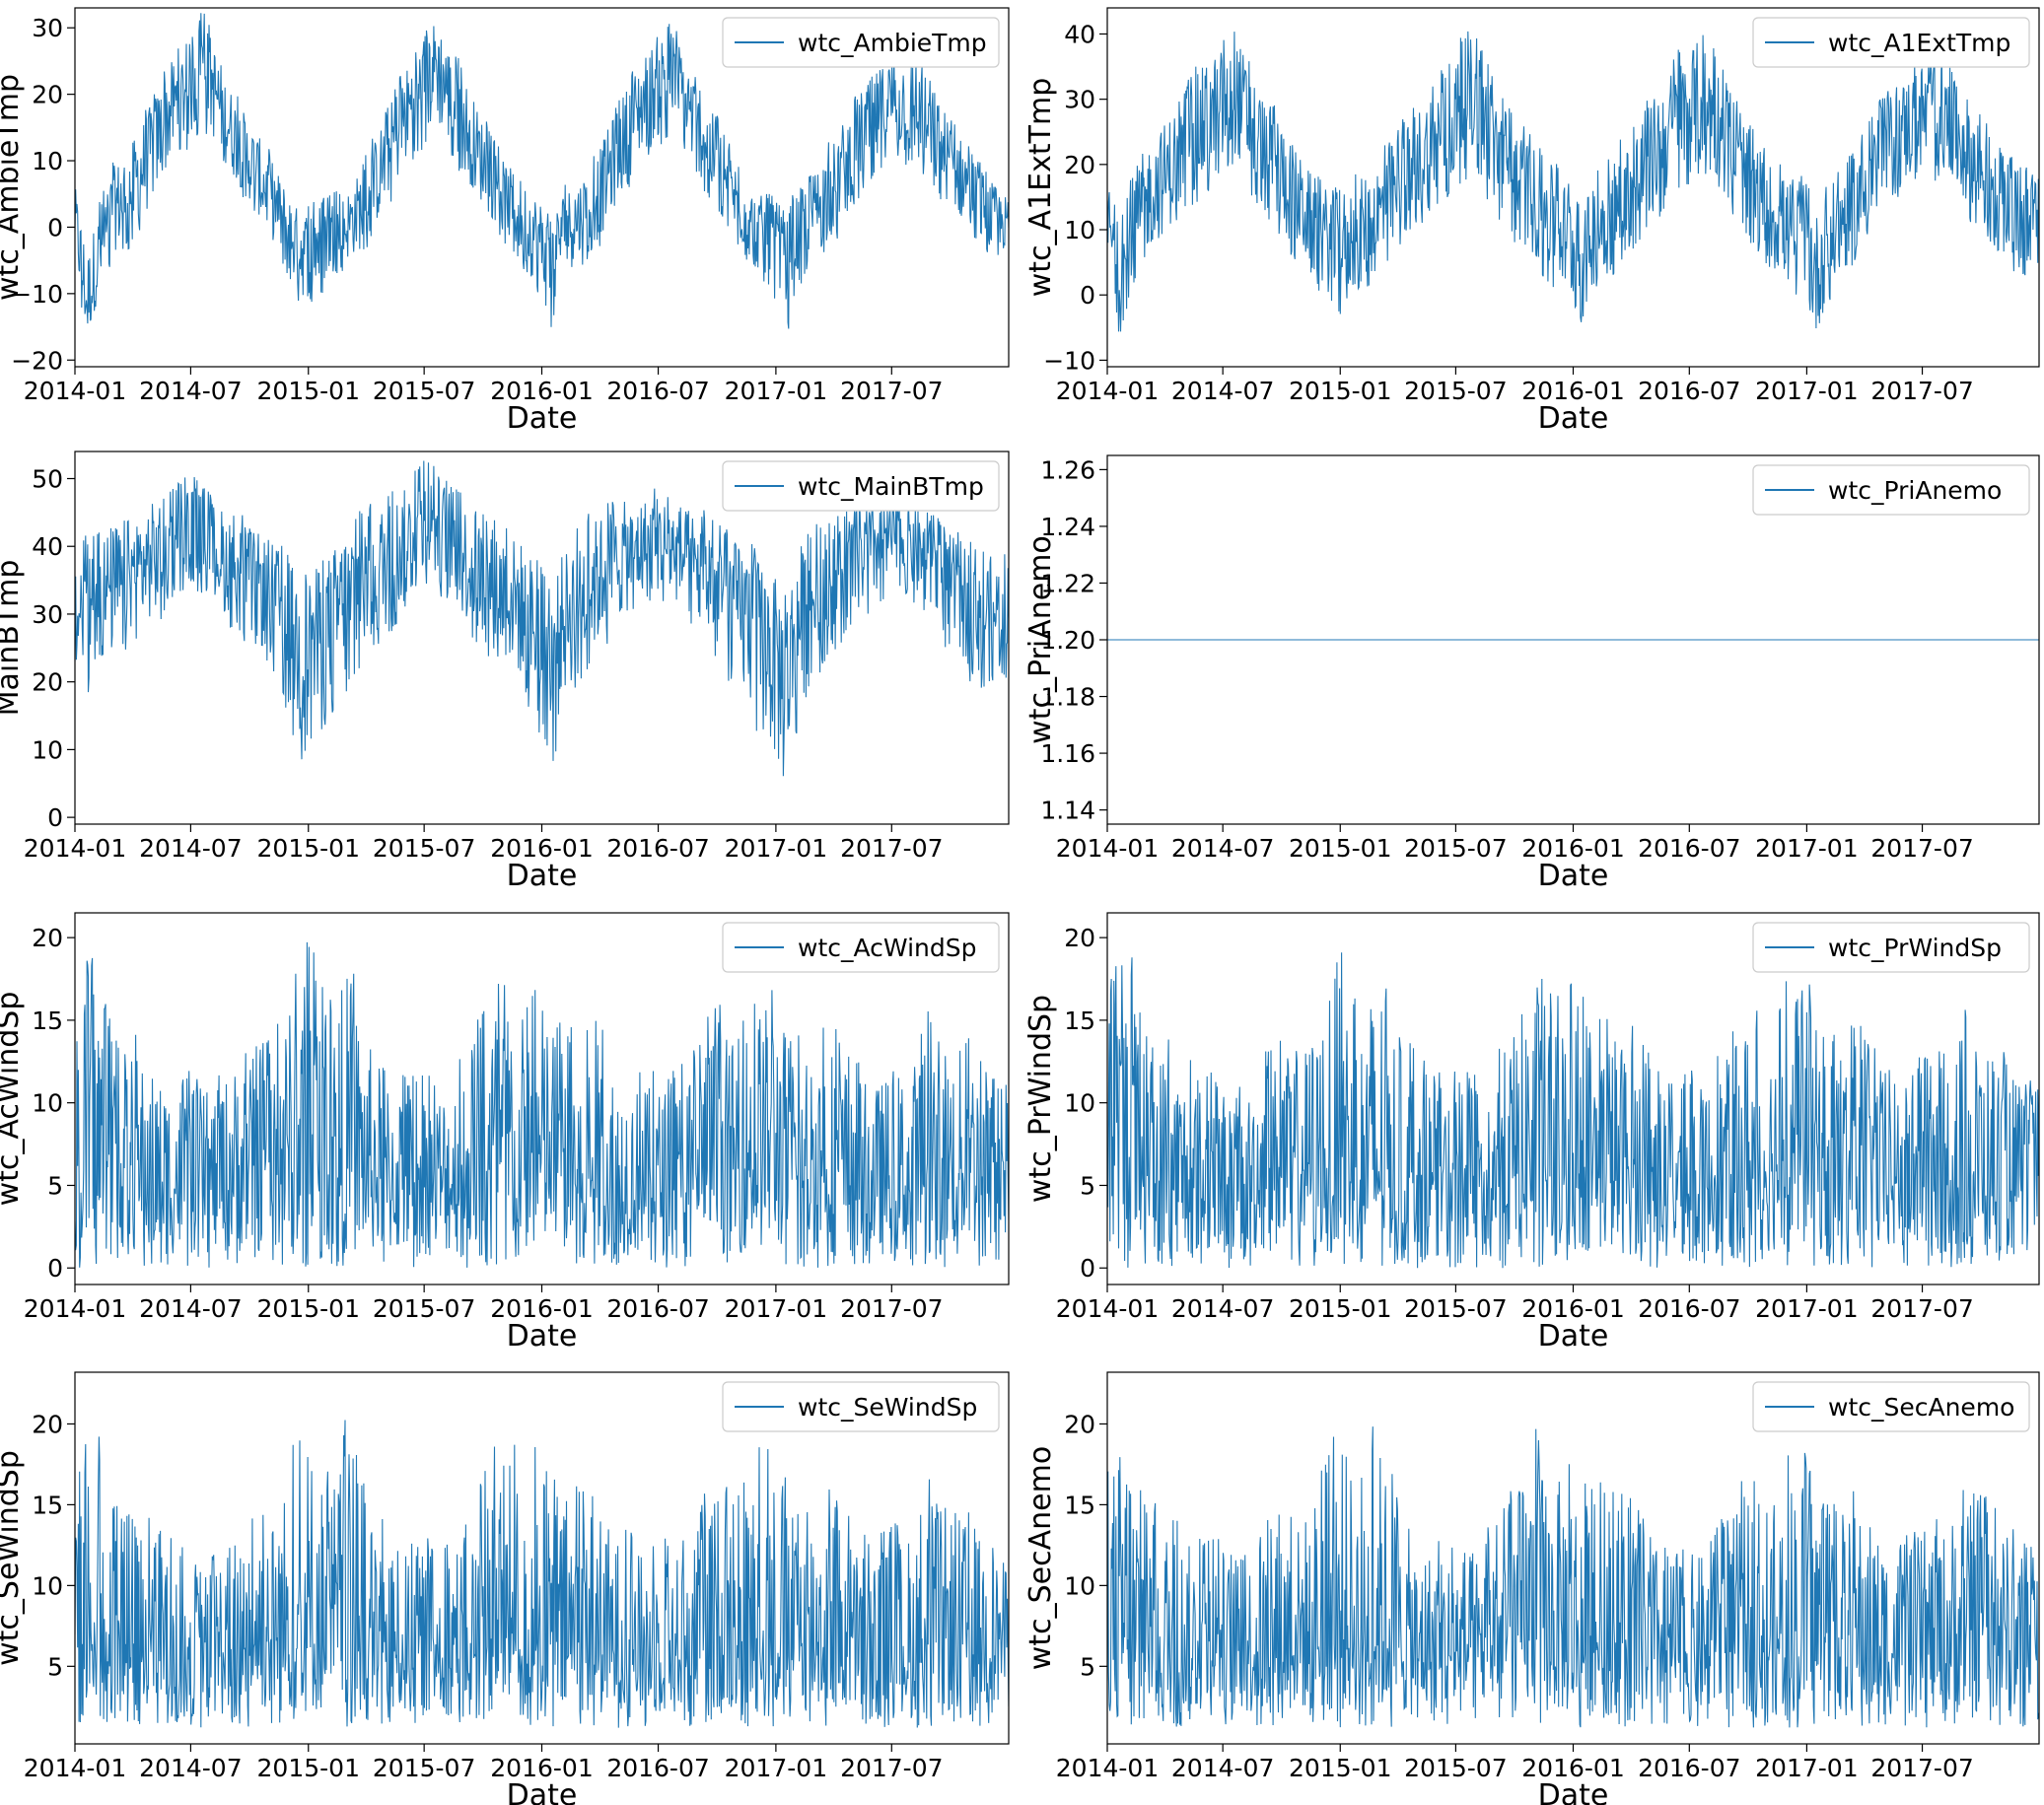 The width and height of the screenshot is (2044, 1805). I want to click on y-tick-label: −10, so click(37, 294).